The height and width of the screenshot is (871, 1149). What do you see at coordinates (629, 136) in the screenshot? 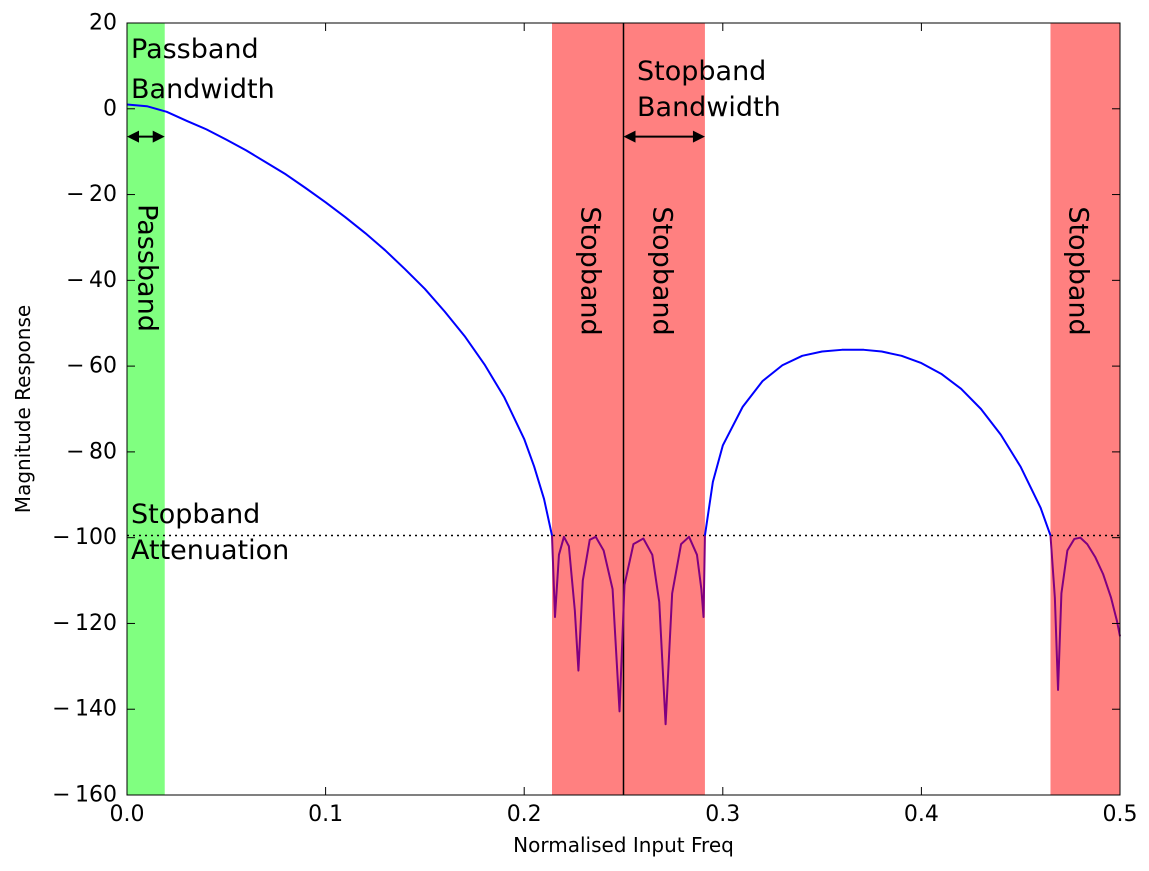
I see `stopband-bandwidth-arrow-head-left` at bounding box center [629, 136].